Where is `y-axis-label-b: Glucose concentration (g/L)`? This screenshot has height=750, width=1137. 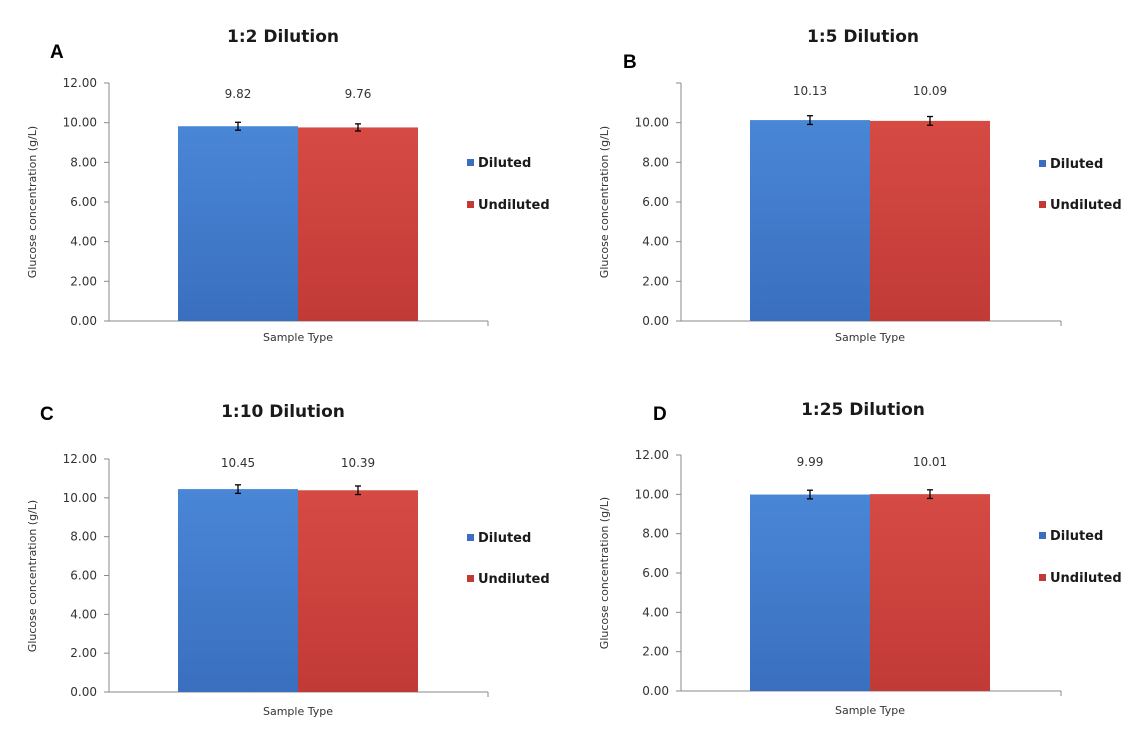 y-axis-label-b: Glucose concentration (g/L) is located at coordinates (604, 202).